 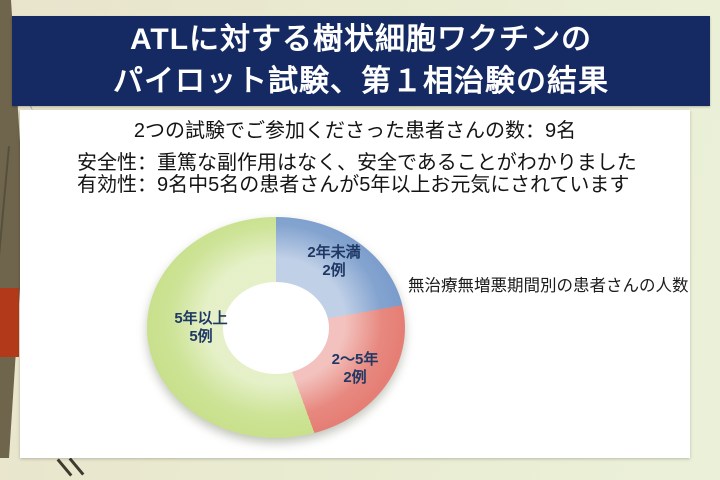 I want to click on chart-caption: 無治療無増悪期間別の患者さんの人数, so click(x=548, y=286).